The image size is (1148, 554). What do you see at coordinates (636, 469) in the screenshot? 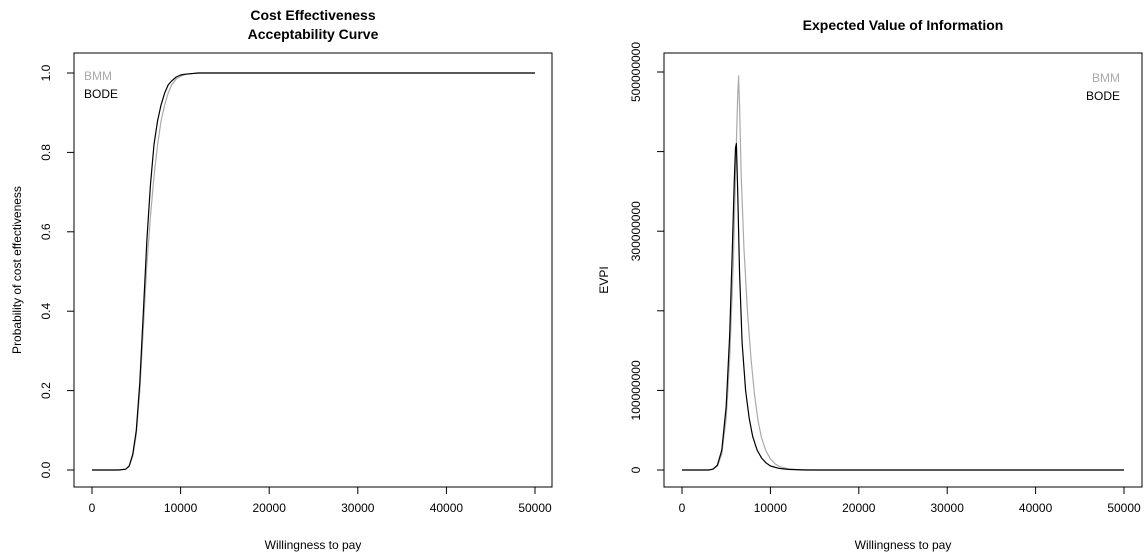
I see `y-tick-label: 0` at bounding box center [636, 469].